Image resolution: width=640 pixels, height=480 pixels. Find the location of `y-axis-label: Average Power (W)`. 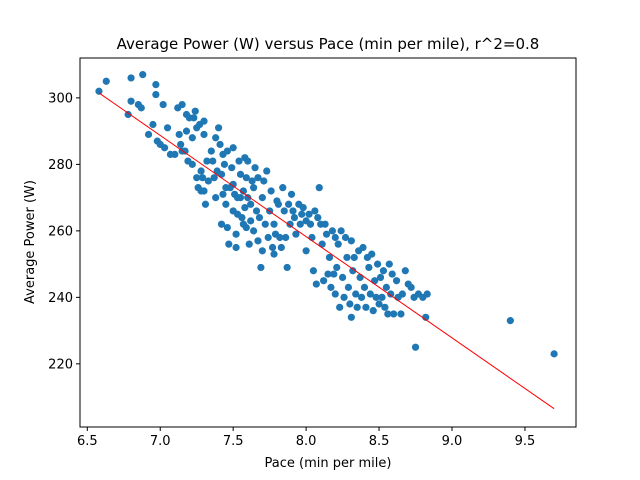

y-axis-label: Average Power (W) is located at coordinates (30, 242).